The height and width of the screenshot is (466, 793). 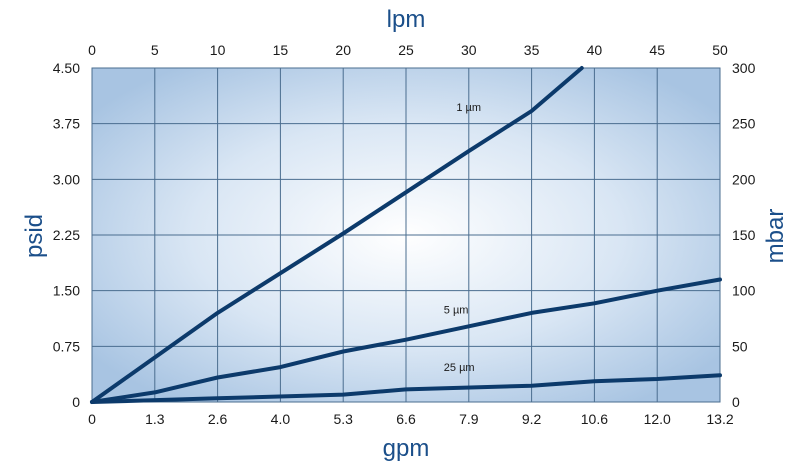 I want to click on series-label: 25 µm, so click(x=459, y=368).